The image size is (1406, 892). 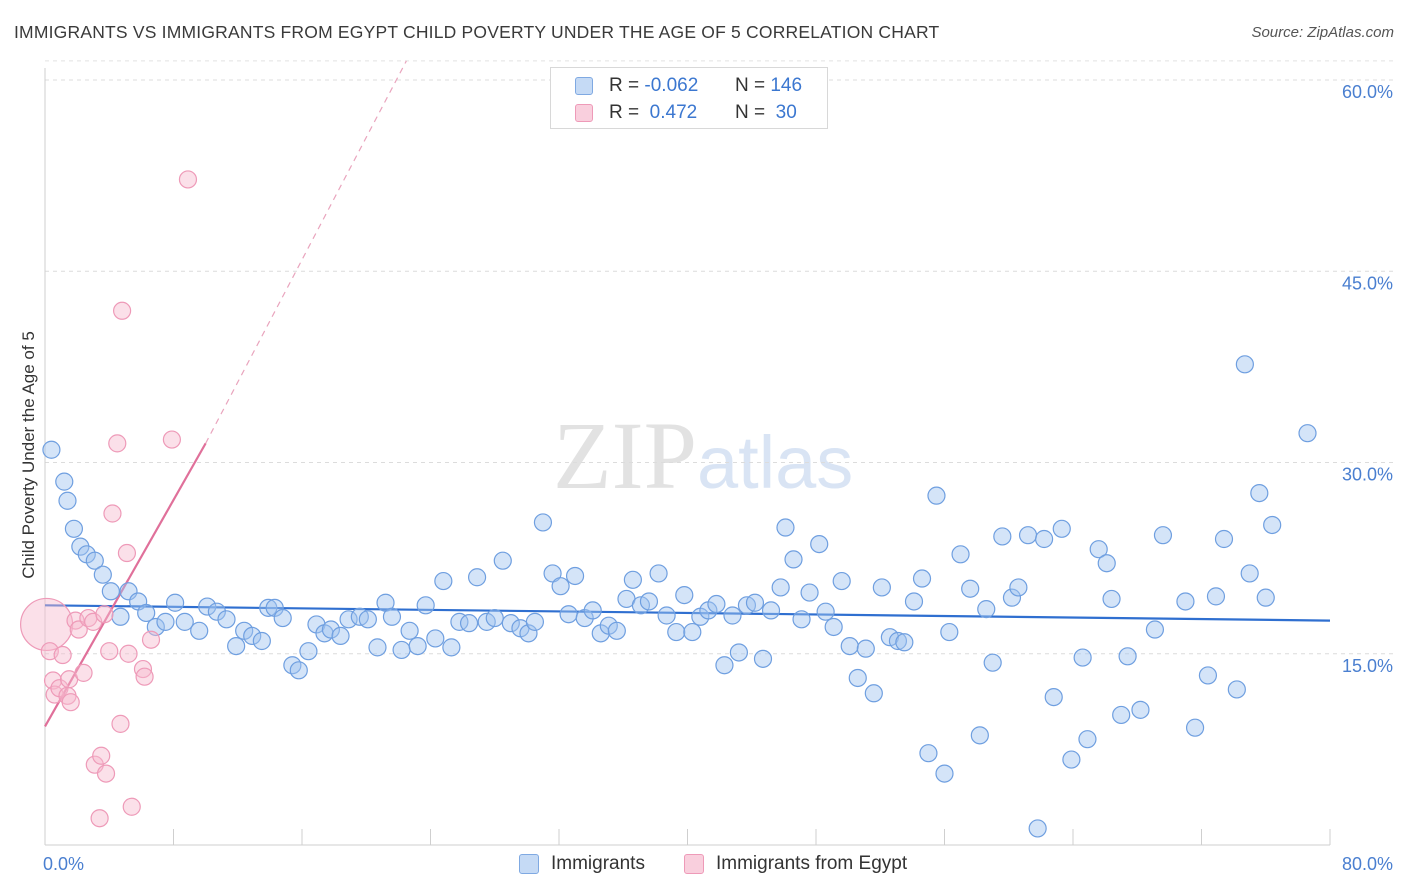 I want to click on legend-label-immigrants: Immigrants, so click(x=598, y=863).